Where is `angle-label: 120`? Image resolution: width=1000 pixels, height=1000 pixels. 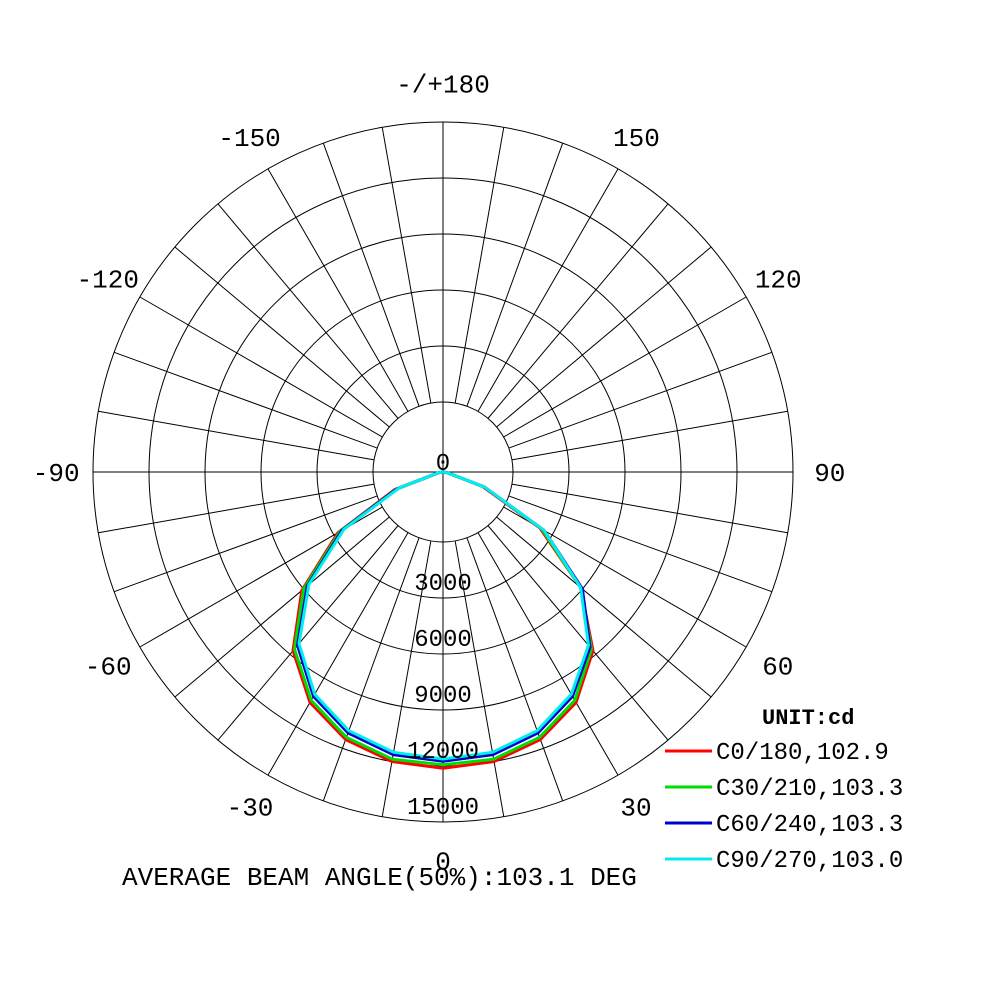
angle-label: 120 is located at coordinates (778, 281).